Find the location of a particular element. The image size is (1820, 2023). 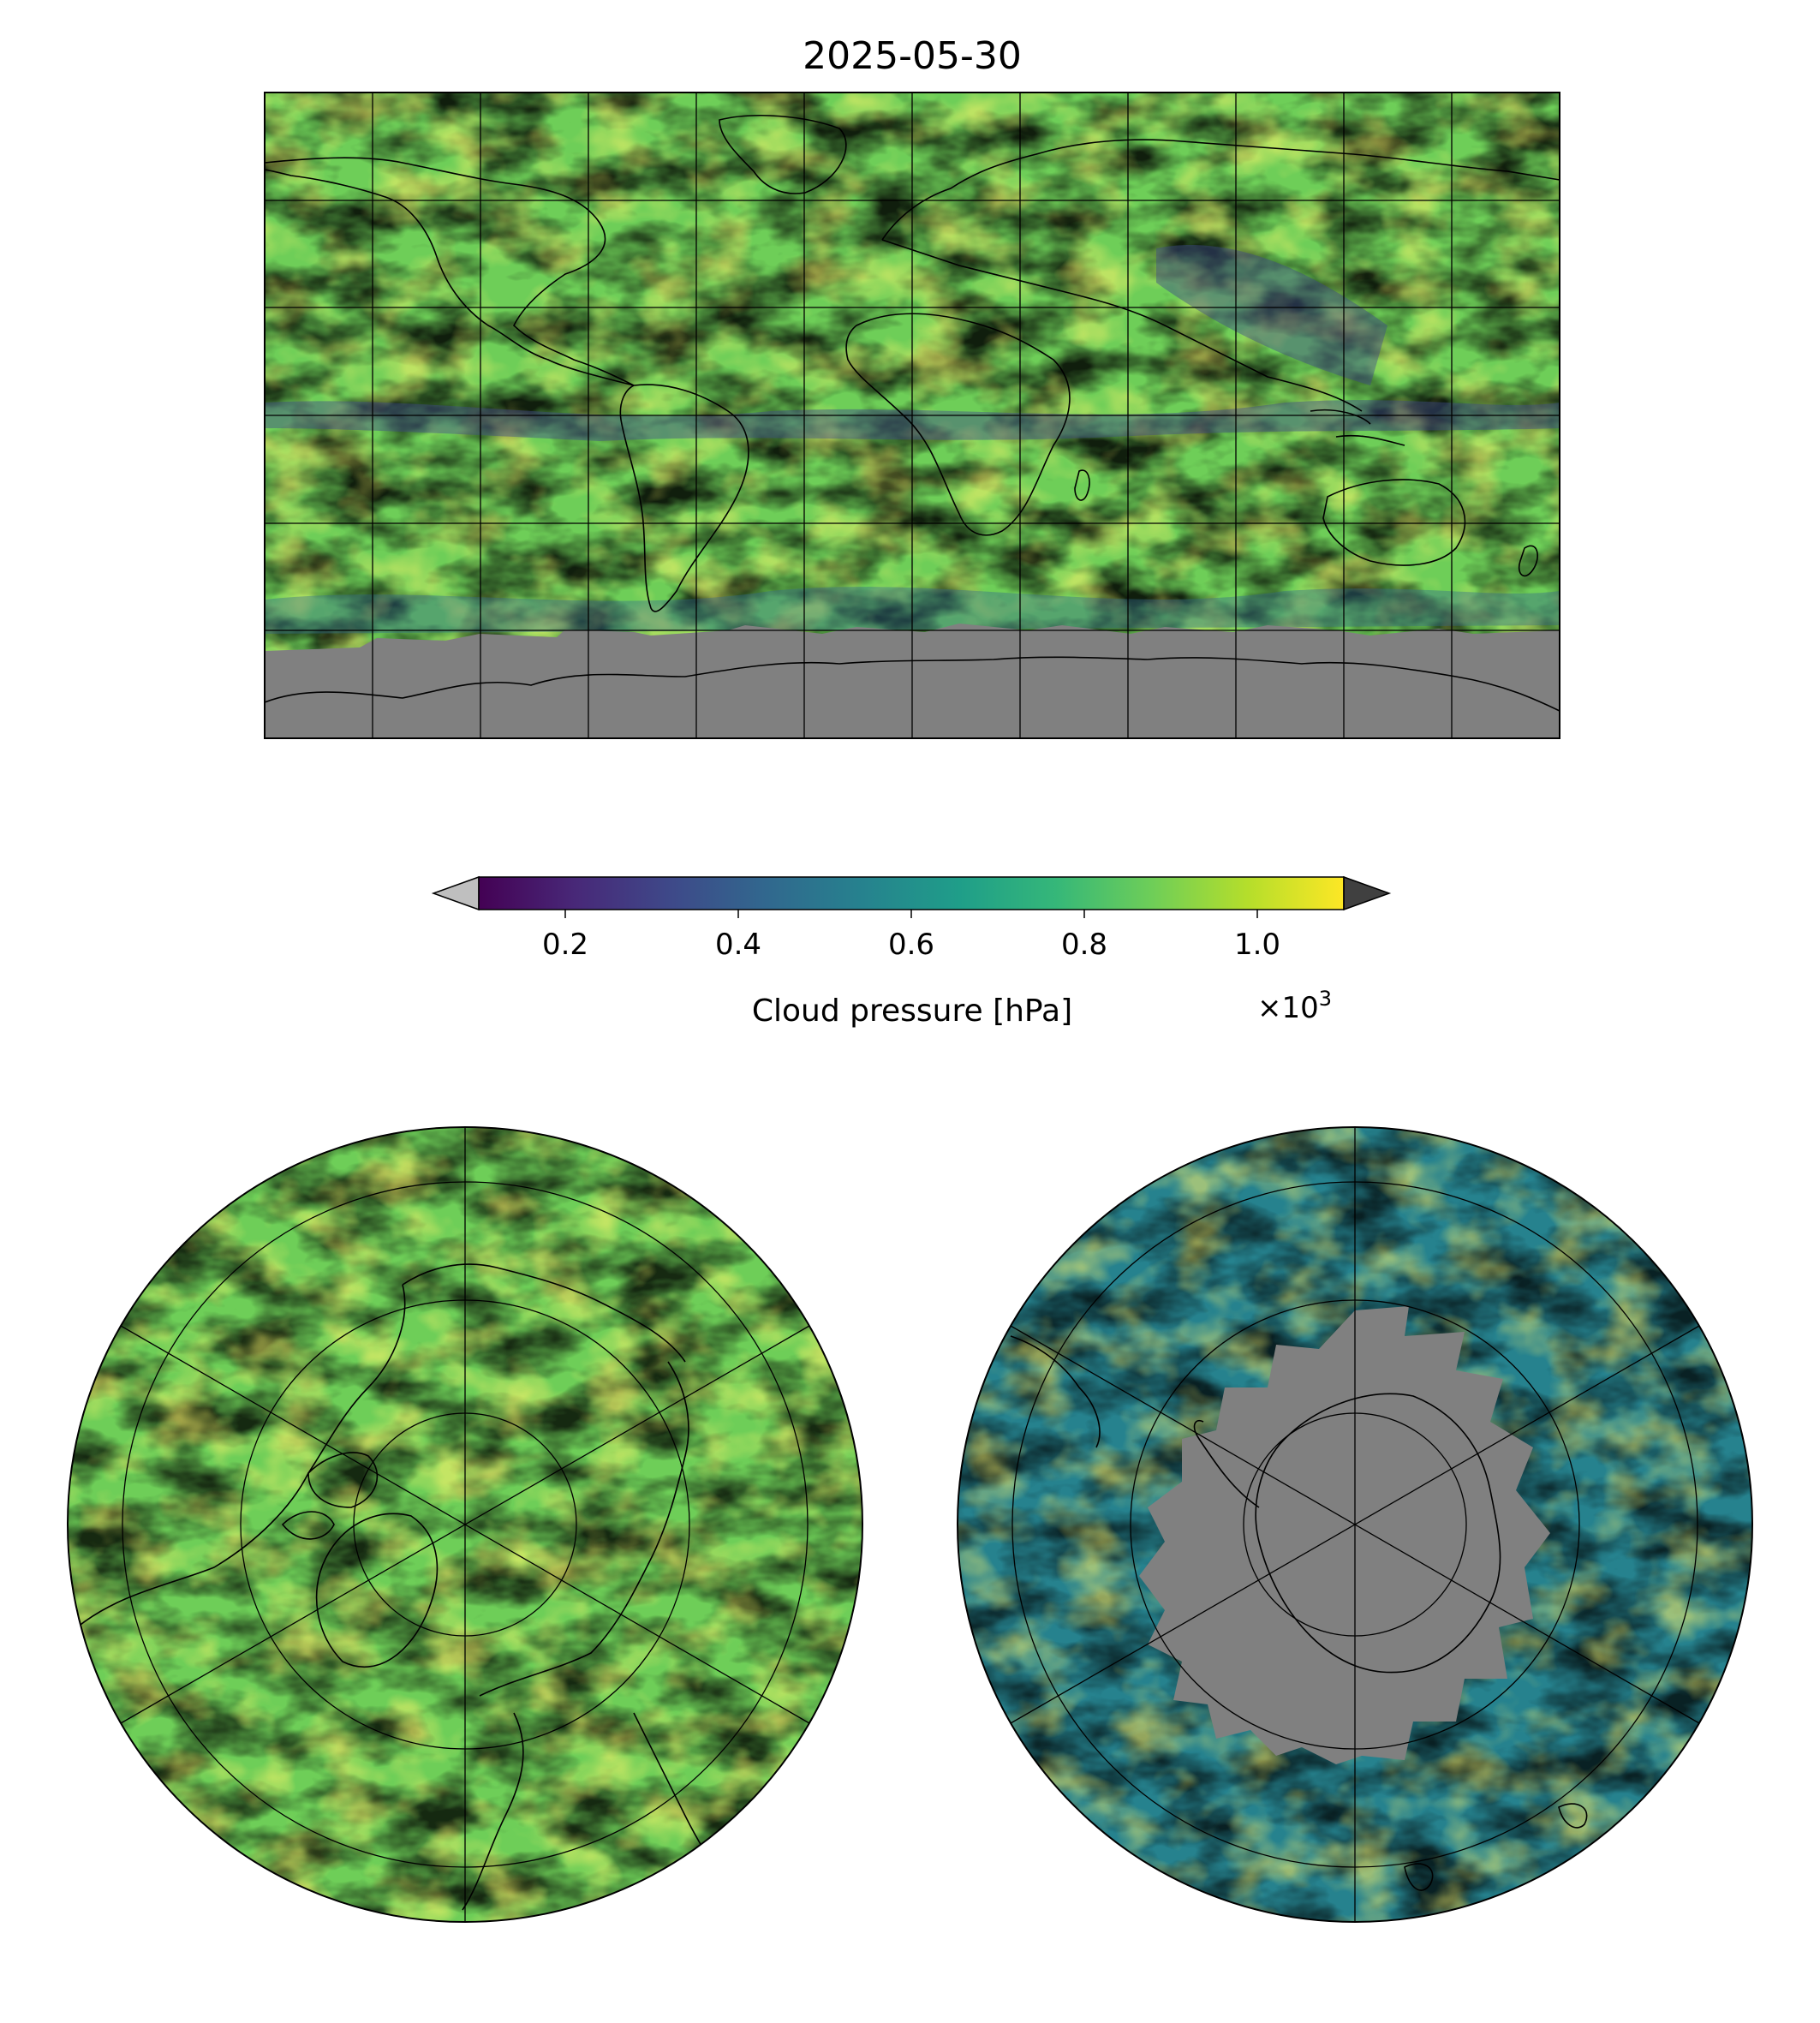

colorbar-multiplier-base: ×10 is located at coordinates (1288, 1008).